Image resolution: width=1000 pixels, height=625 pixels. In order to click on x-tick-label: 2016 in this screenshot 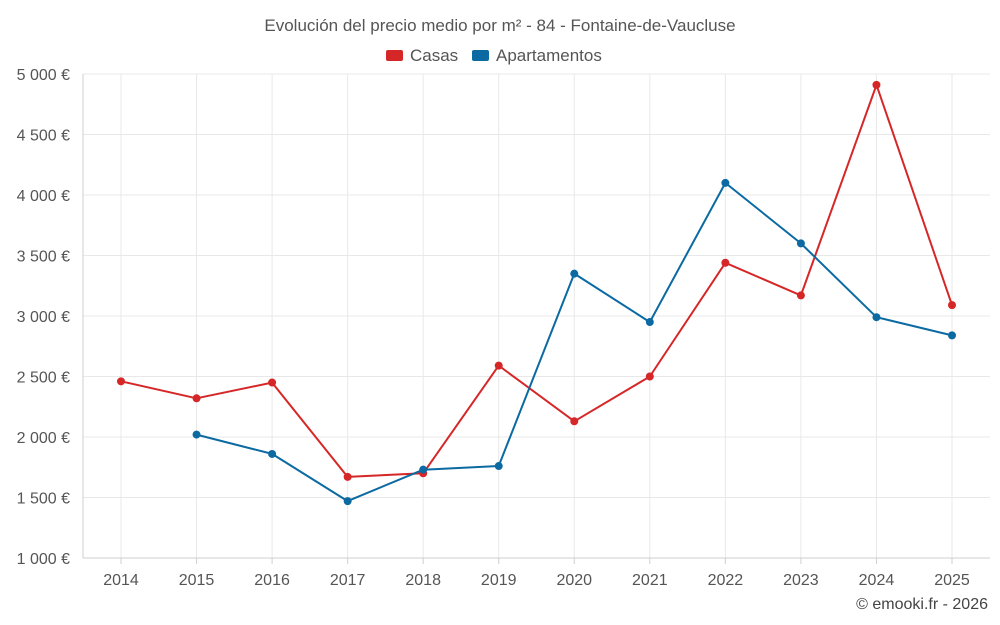, I will do `click(272, 580)`.